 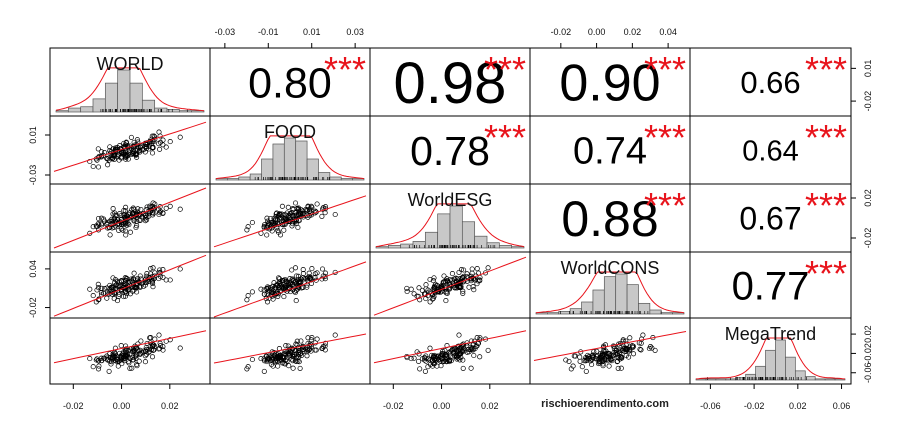 I want to click on tick-label: 0.06, so click(x=842, y=406).